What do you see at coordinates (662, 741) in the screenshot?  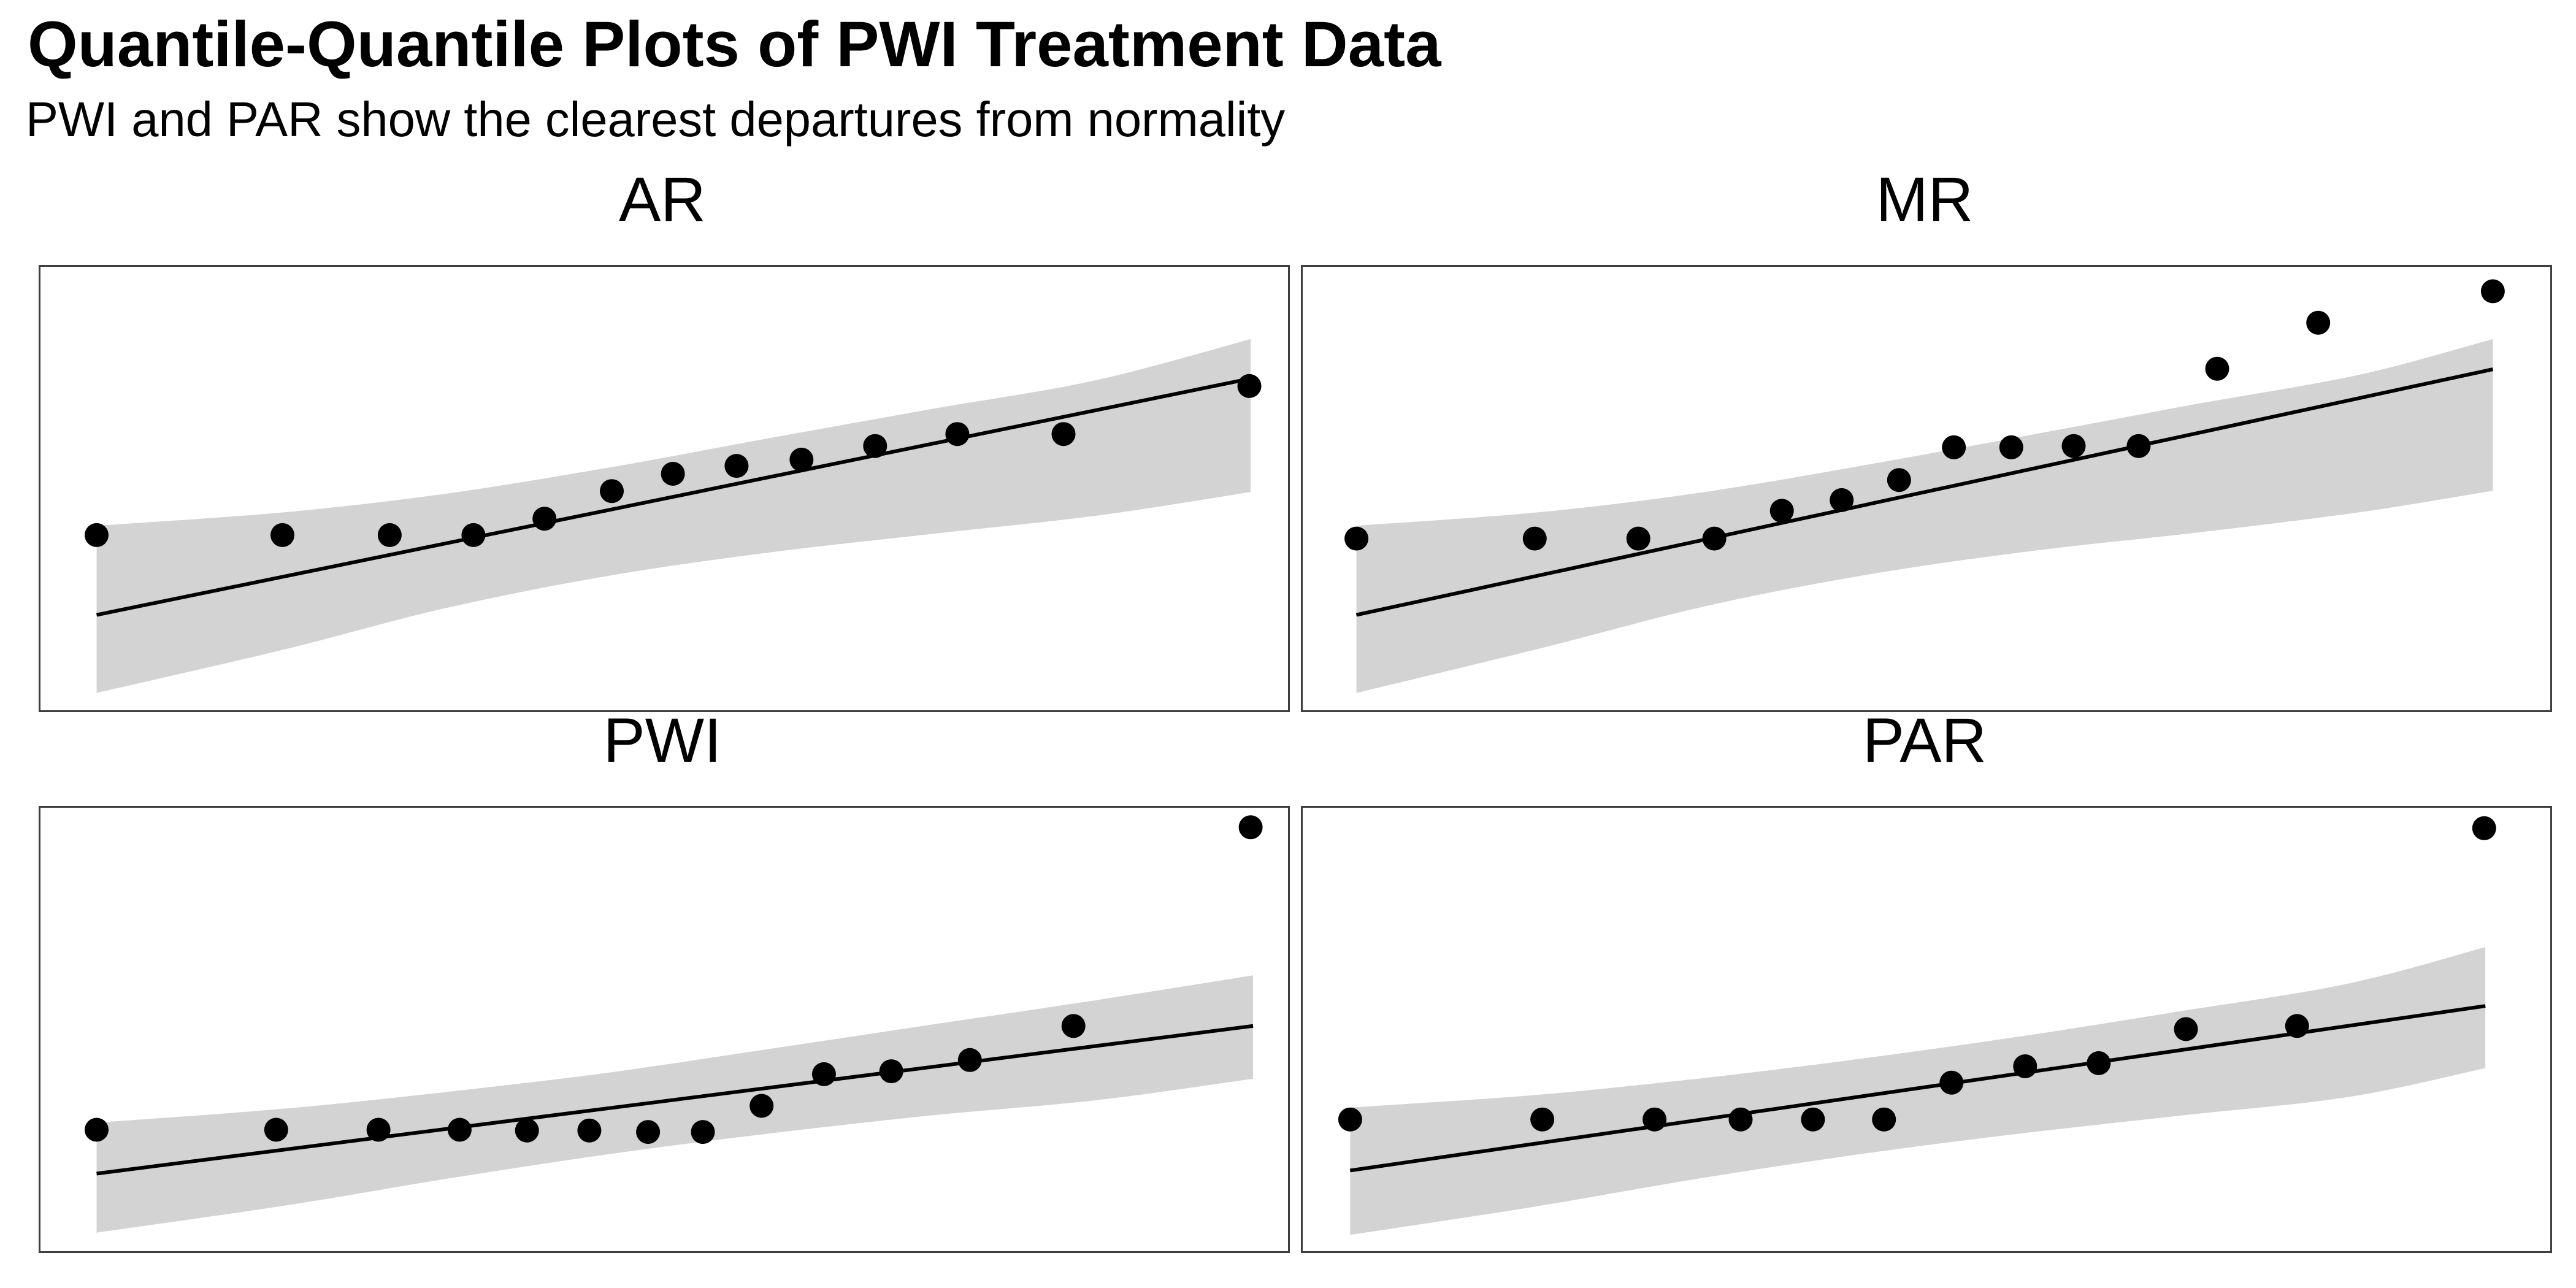 I see `facet-title-pwi: PWI` at bounding box center [662, 741].